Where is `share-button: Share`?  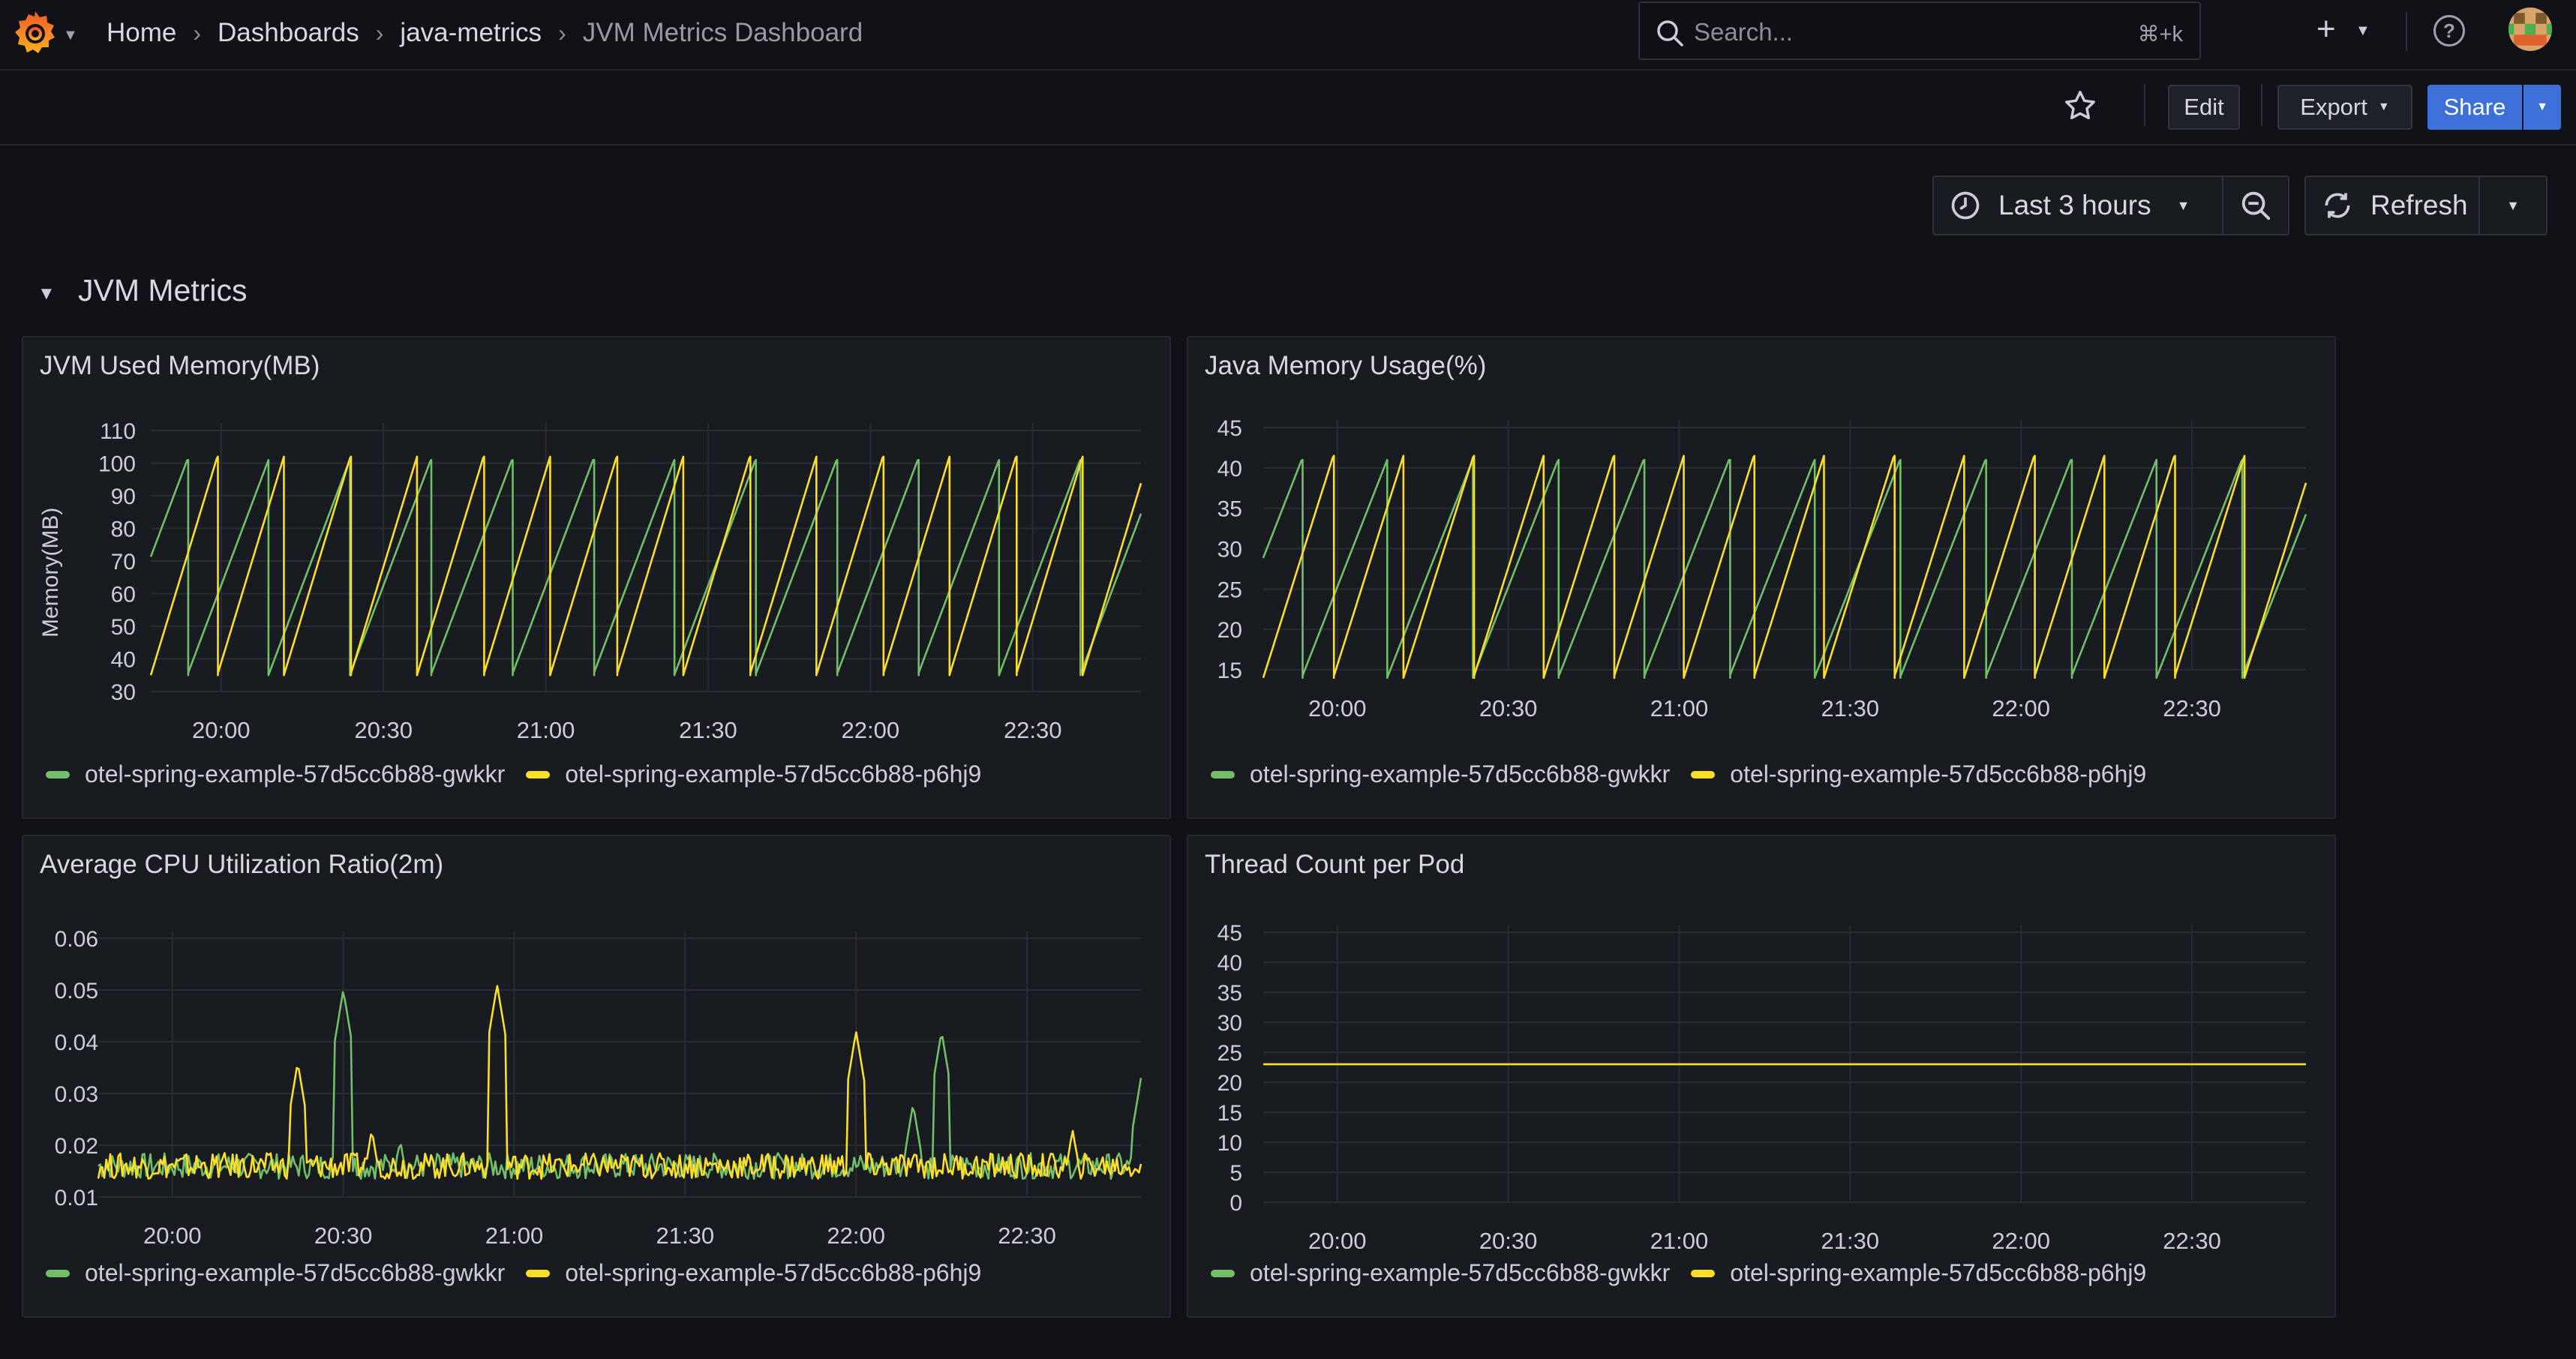
share-button: Share is located at coordinates (2474, 107).